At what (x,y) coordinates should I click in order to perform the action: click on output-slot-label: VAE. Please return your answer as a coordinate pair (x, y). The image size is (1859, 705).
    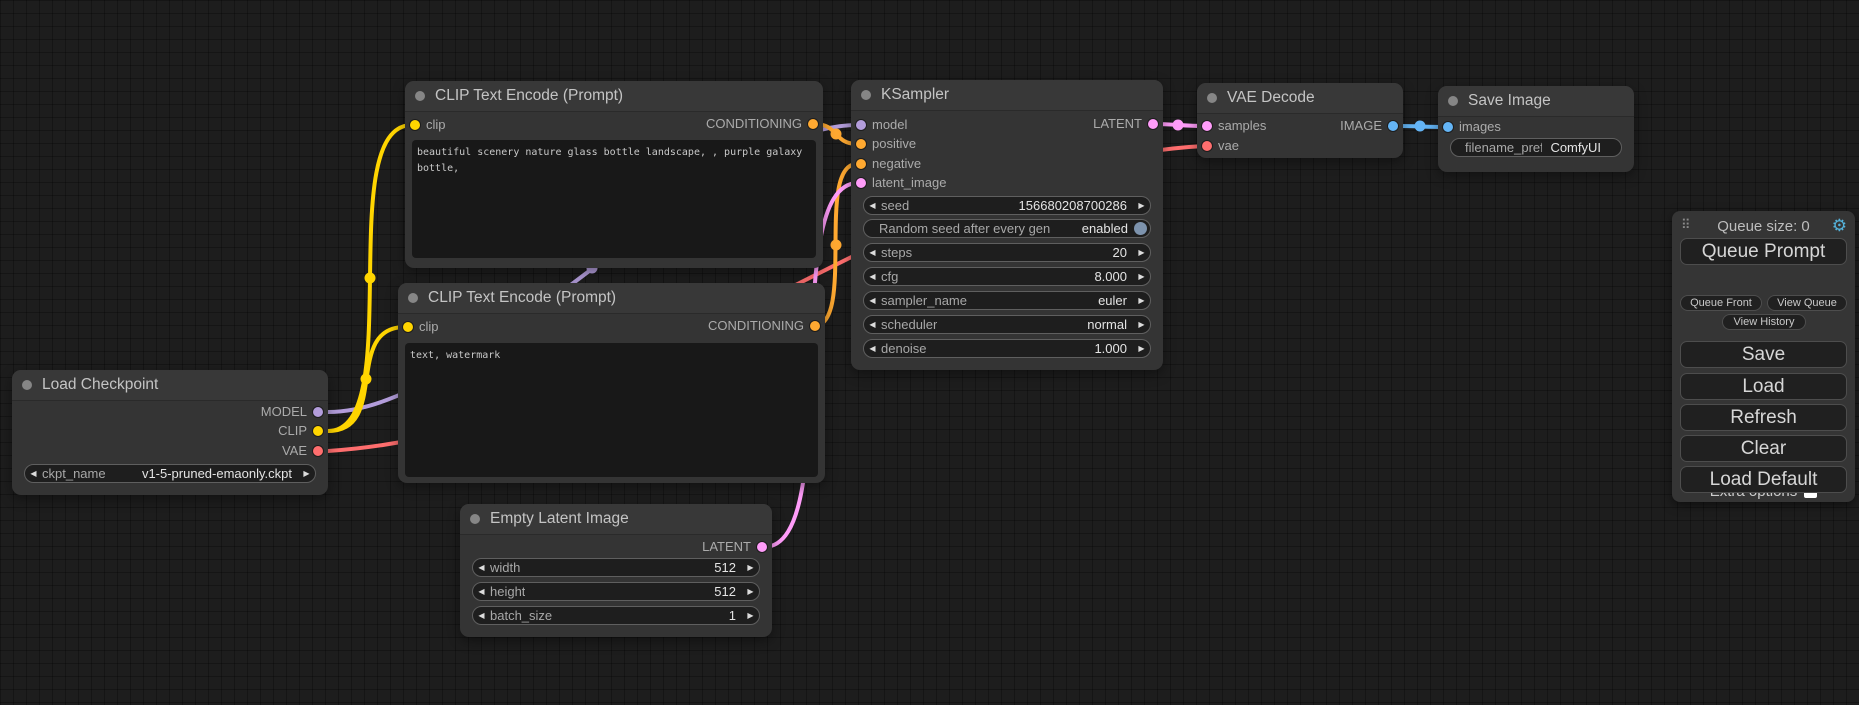
    Looking at the image, I should click on (294, 450).